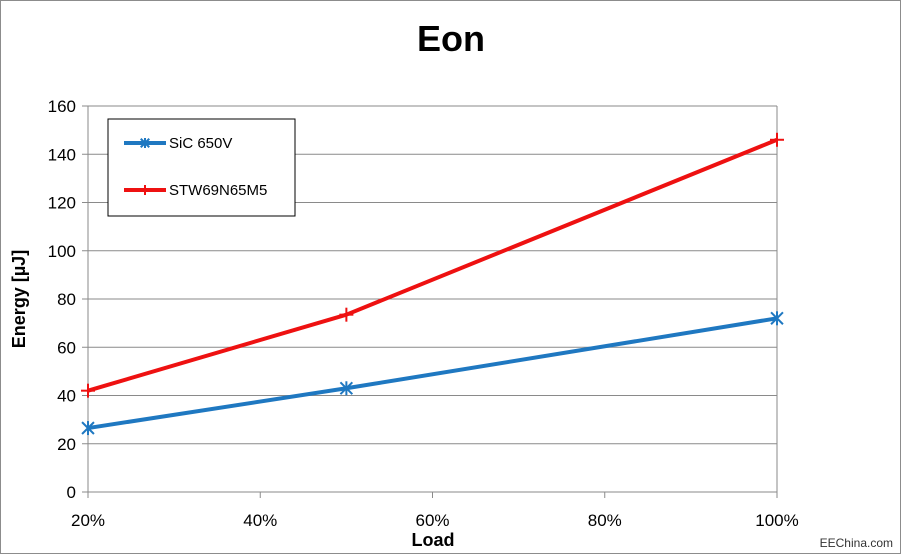  What do you see at coordinates (432, 520) in the screenshot?
I see `x-tick-label: 60%` at bounding box center [432, 520].